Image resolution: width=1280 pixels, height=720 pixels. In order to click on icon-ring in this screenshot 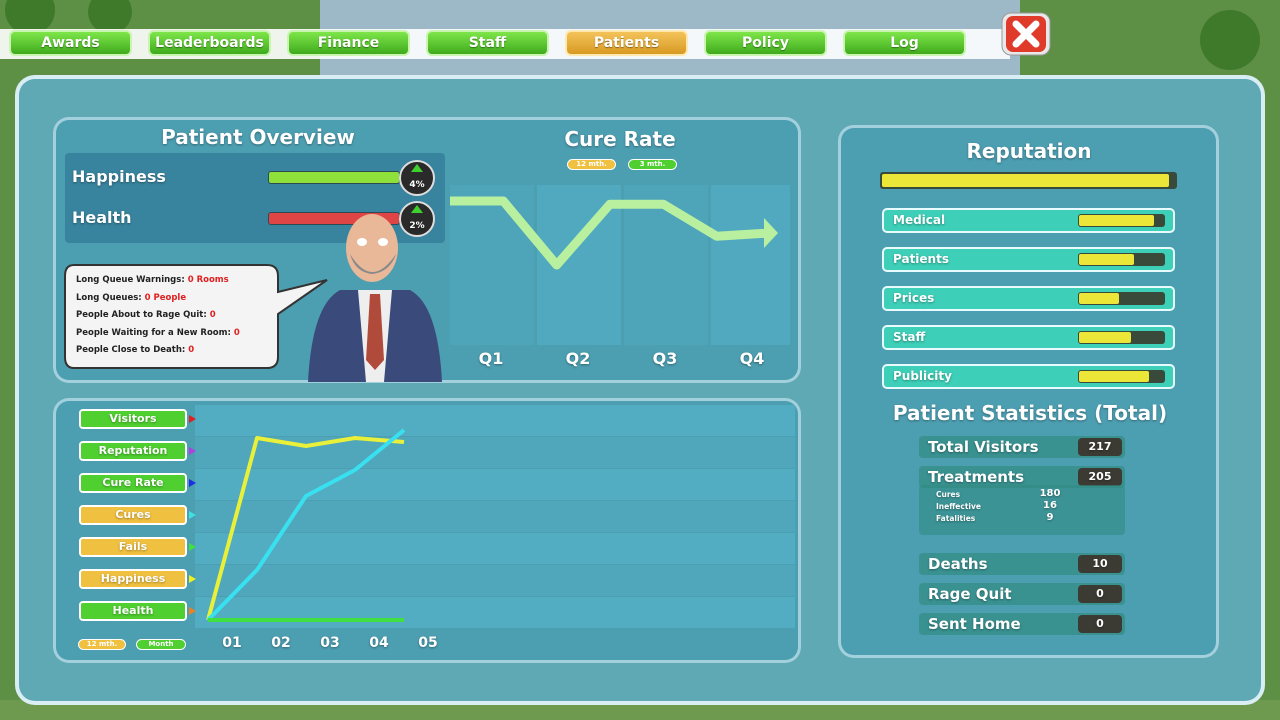, I will do `click(417, 178)`.